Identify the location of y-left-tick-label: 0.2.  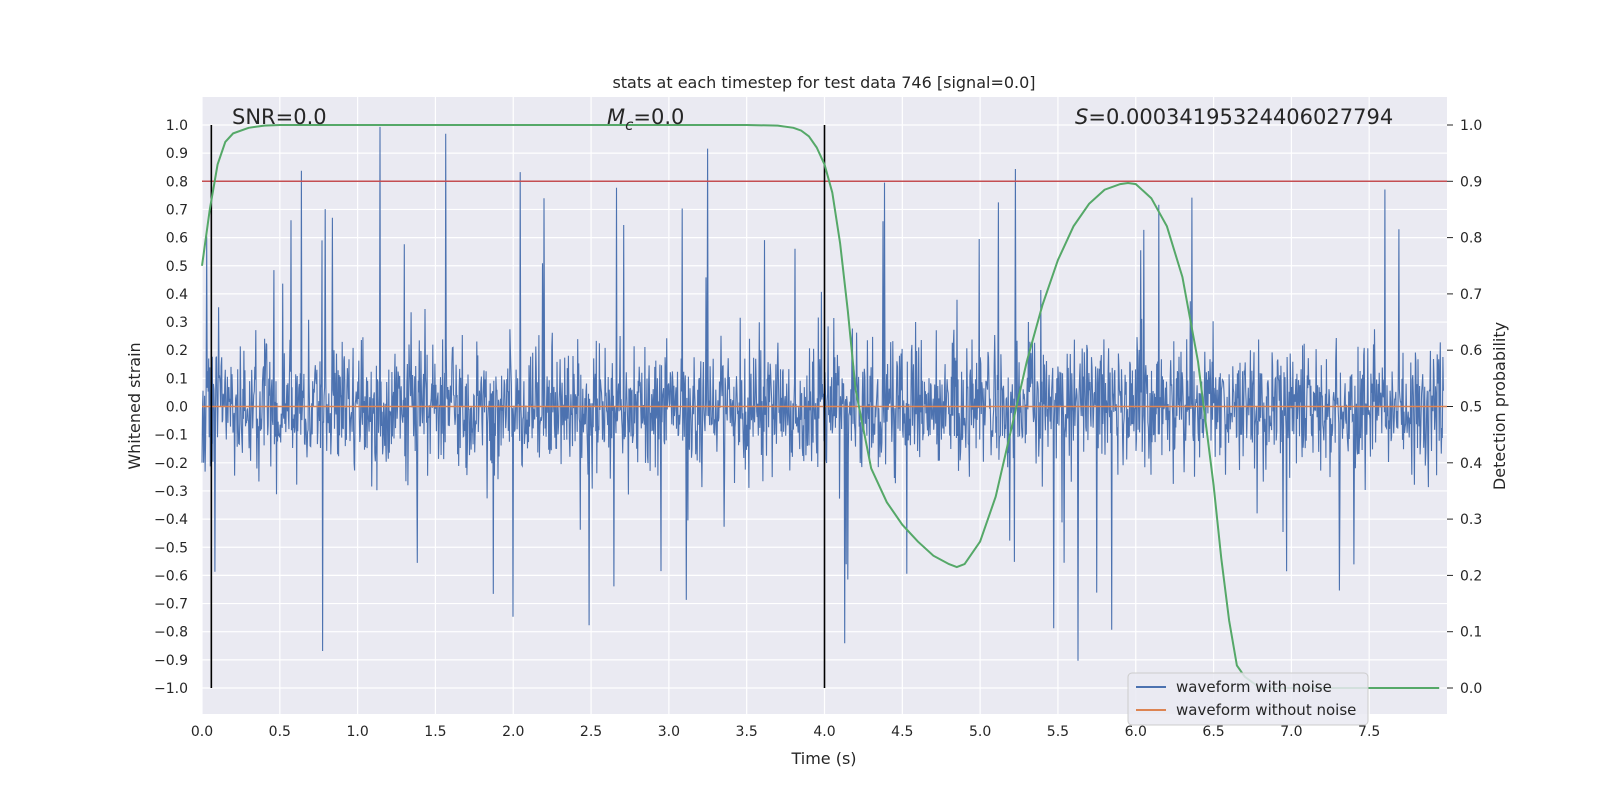
(177, 351).